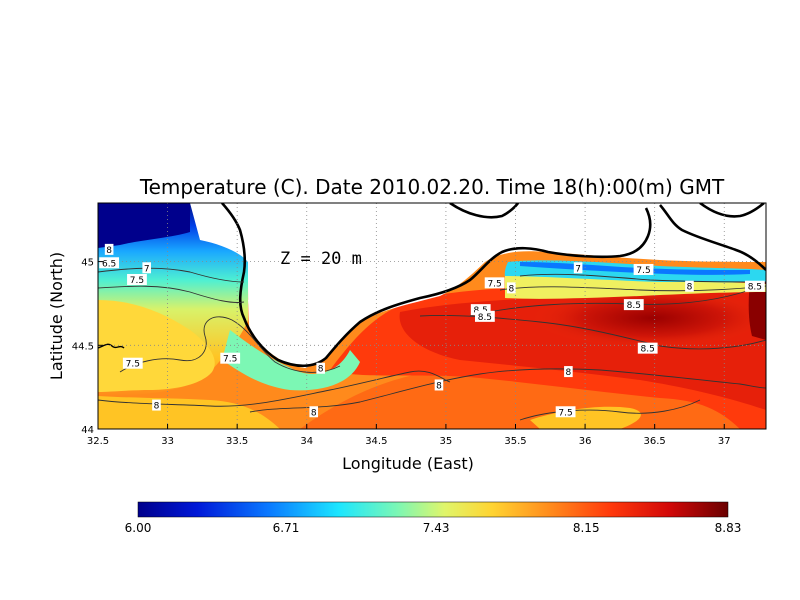 This screenshot has height=600, width=800. I want to click on x-tick-label: 34, so click(306, 441).